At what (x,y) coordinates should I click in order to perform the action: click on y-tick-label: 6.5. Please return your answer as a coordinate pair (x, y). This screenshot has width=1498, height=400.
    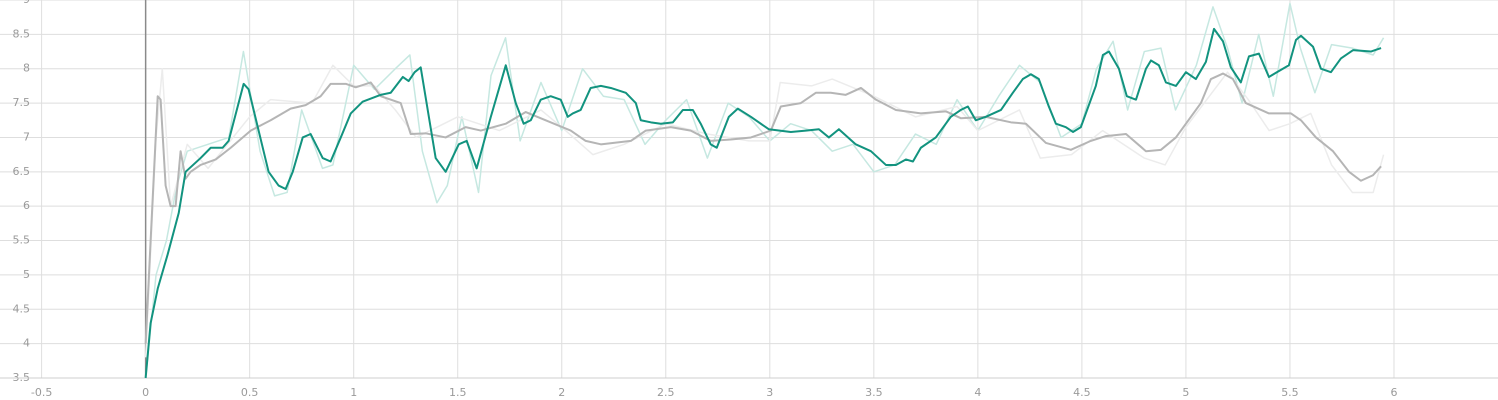
    Looking at the image, I should click on (22, 171).